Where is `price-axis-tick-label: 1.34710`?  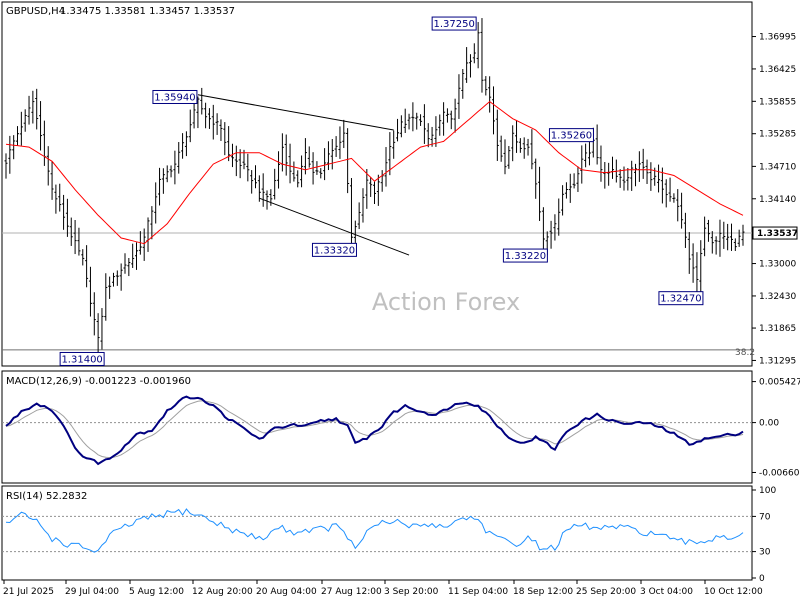
price-axis-tick-label: 1.34710 is located at coordinates (777, 167).